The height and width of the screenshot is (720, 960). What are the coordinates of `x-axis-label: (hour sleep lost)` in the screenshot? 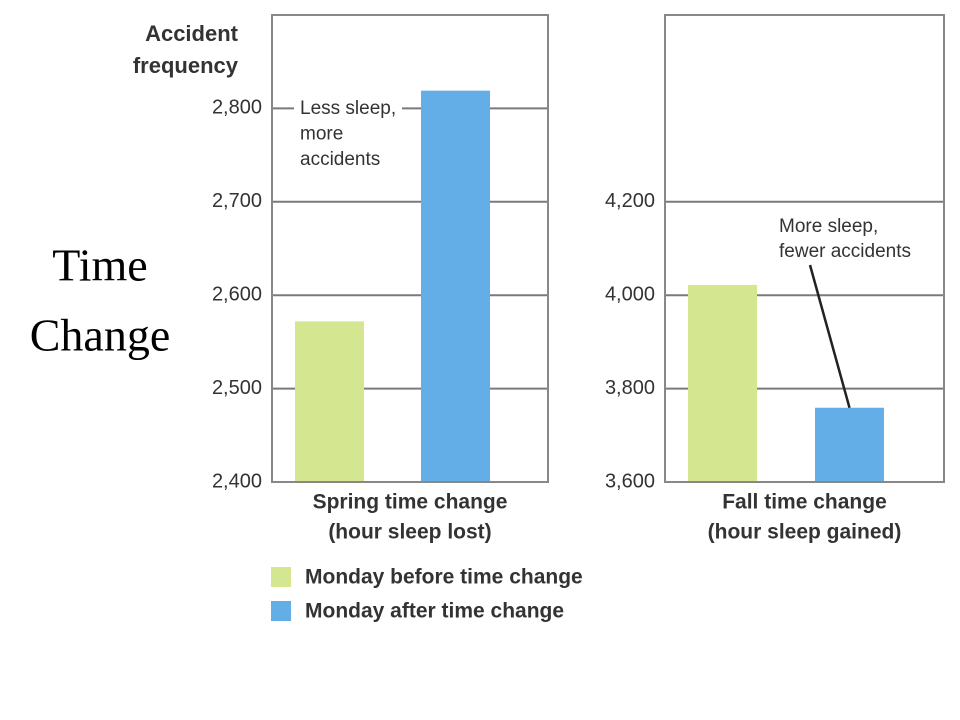 It's located at (409, 532).